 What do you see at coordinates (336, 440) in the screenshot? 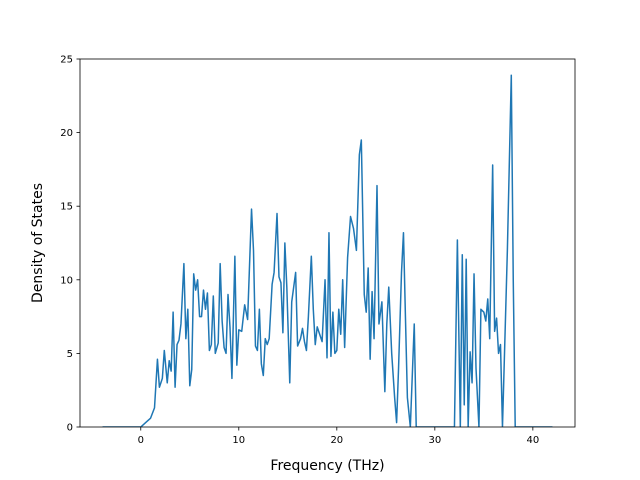
I see `x-tick-label: 20` at bounding box center [336, 440].